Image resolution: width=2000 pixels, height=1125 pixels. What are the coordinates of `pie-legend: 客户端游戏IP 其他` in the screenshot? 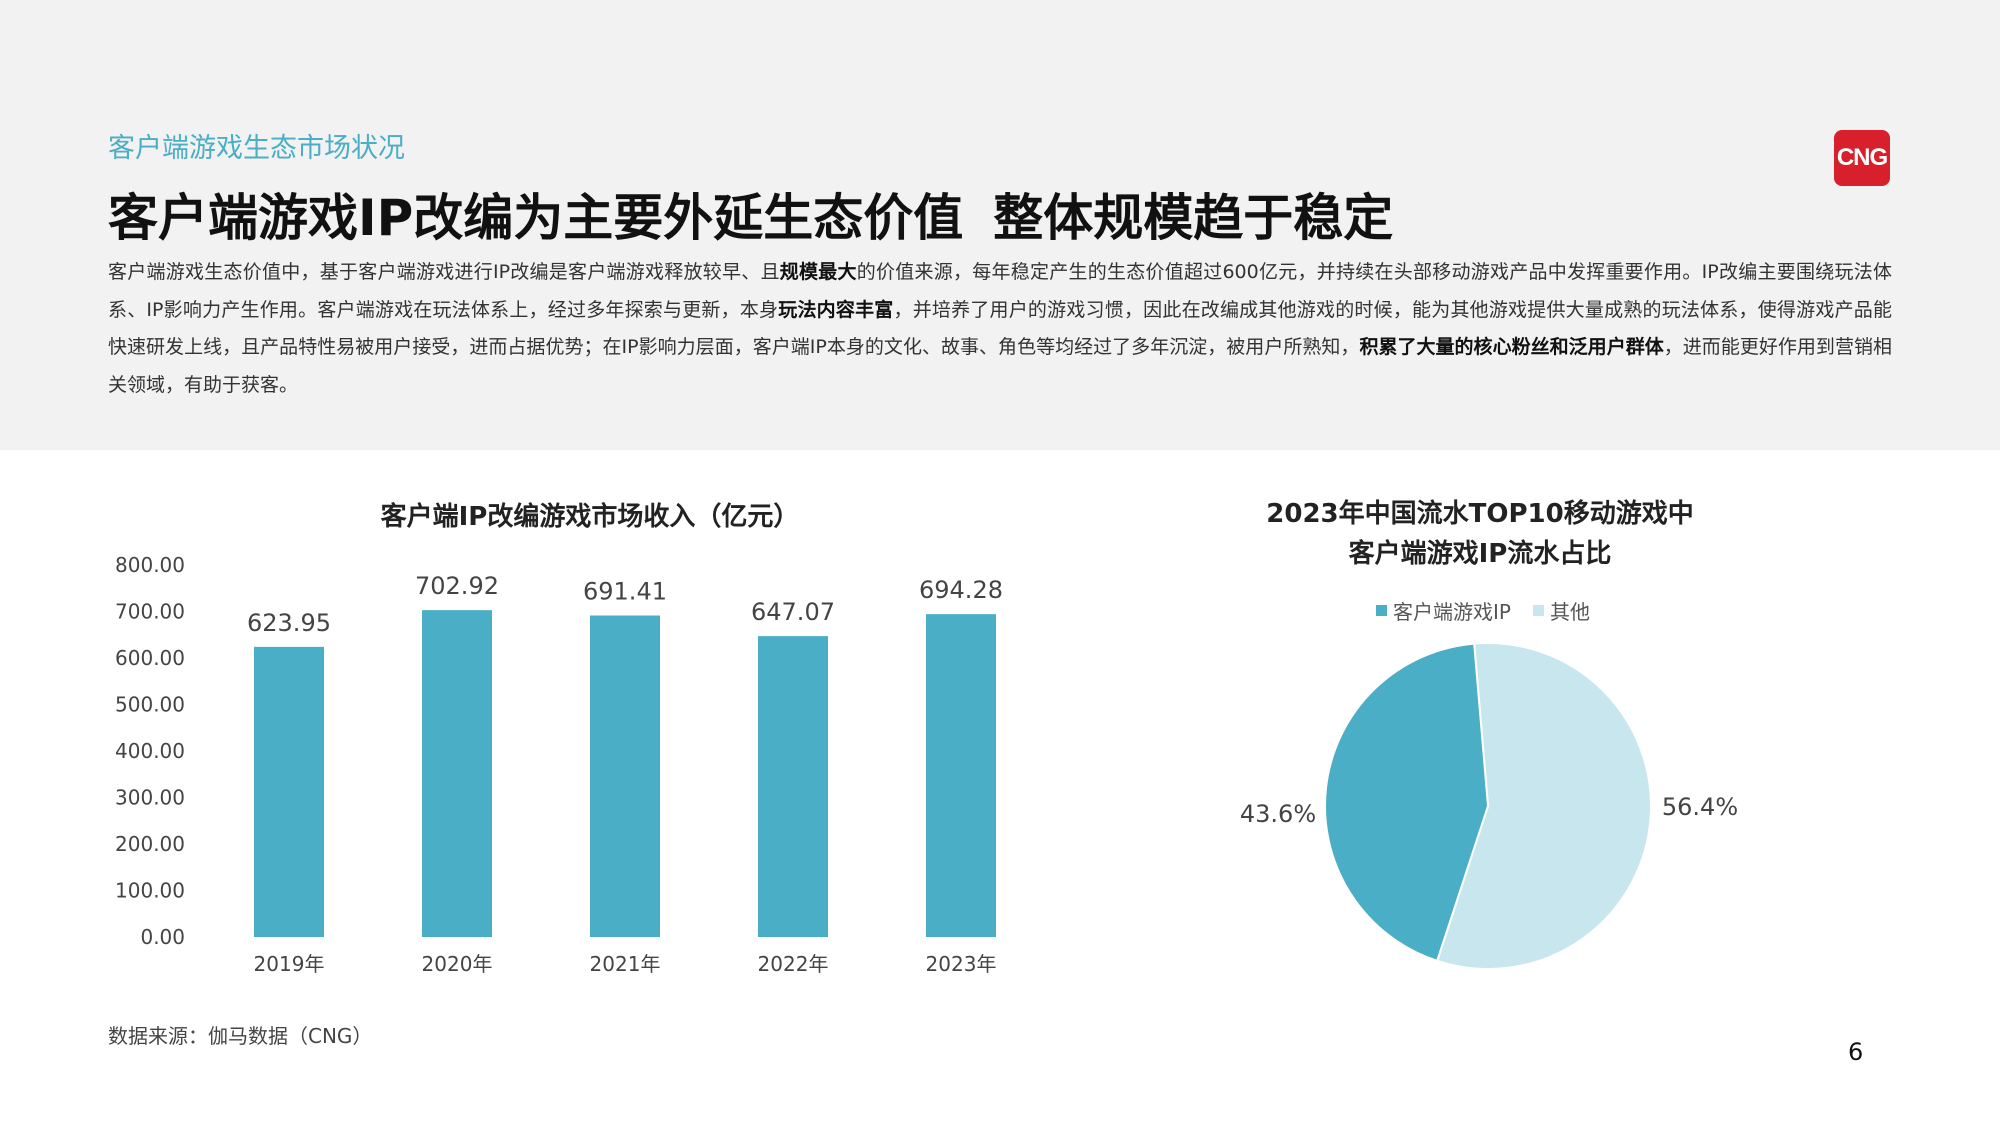 It's located at (1494, 610).